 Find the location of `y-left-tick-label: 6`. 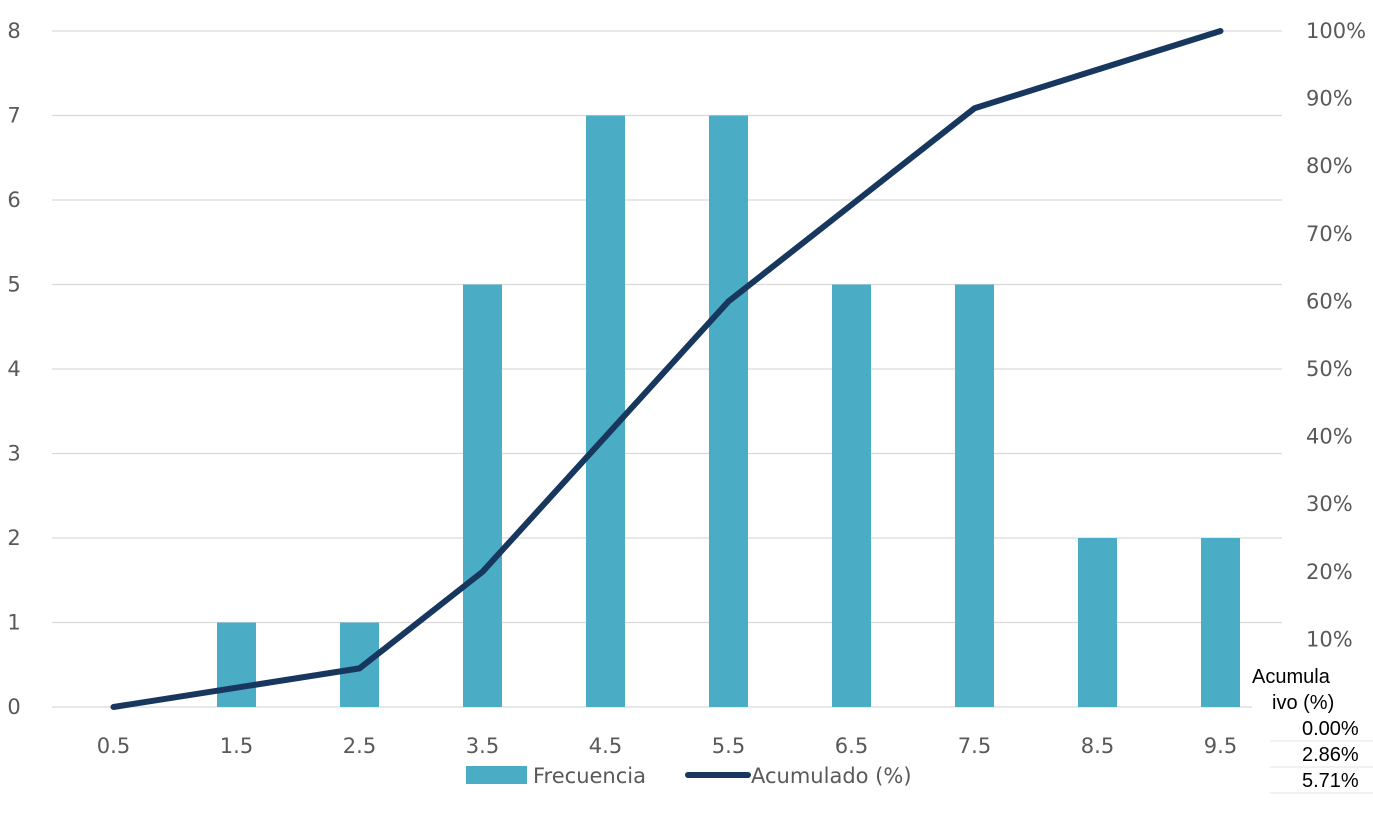

y-left-tick-label: 6 is located at coordinates (13, 200).